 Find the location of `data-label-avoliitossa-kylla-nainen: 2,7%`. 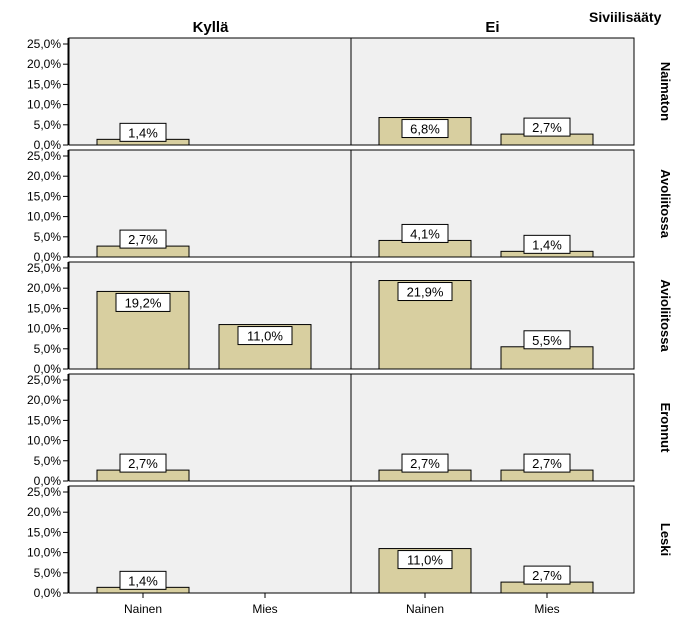

data-label-avoliitossa-kylla-nainen: 2,7% is located at coordinates (143, 239).